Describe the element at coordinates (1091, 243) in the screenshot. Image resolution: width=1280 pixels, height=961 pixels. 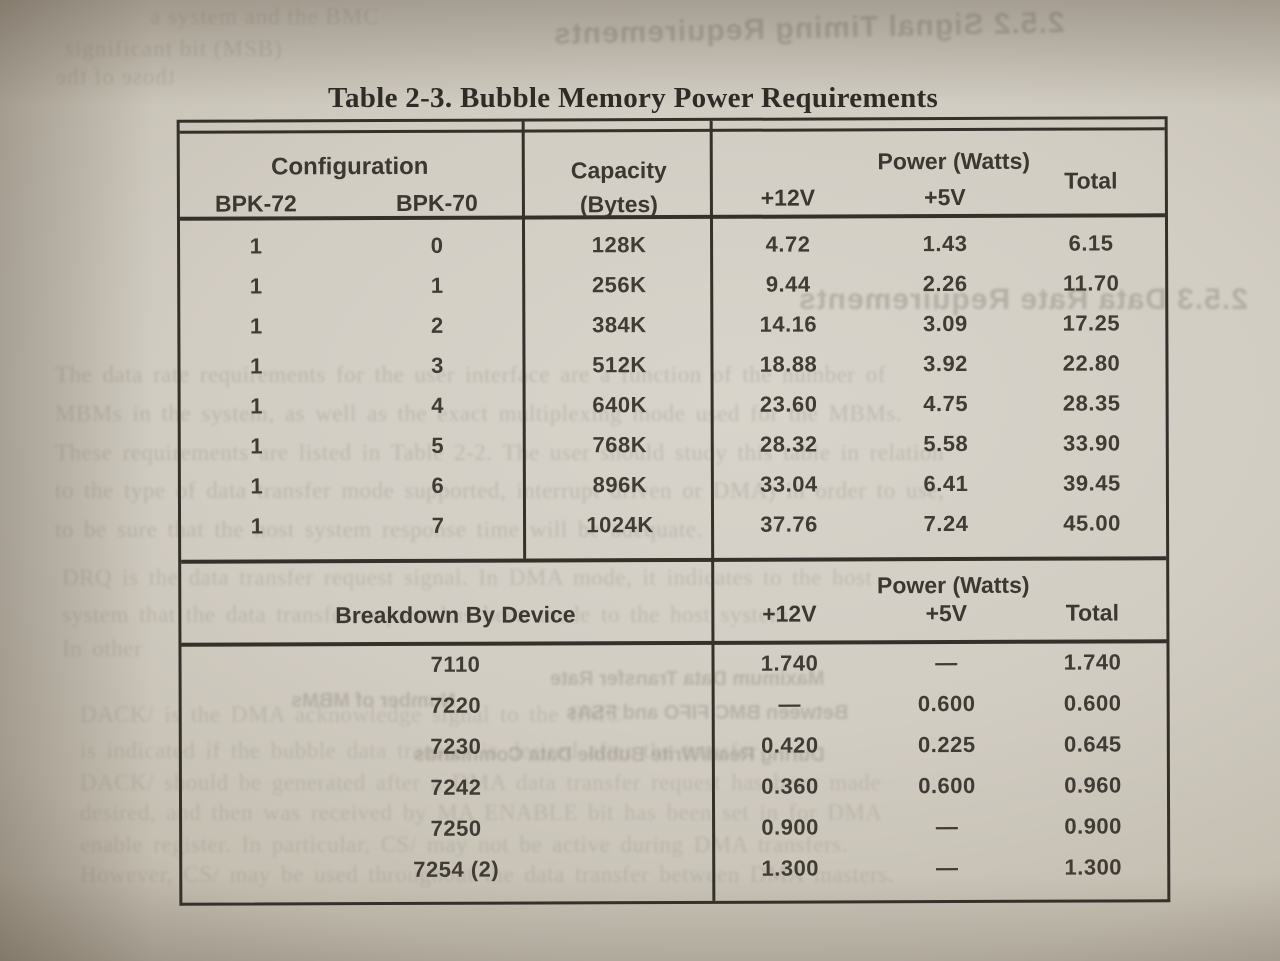
I see `cell-total: 6.15` at that location.